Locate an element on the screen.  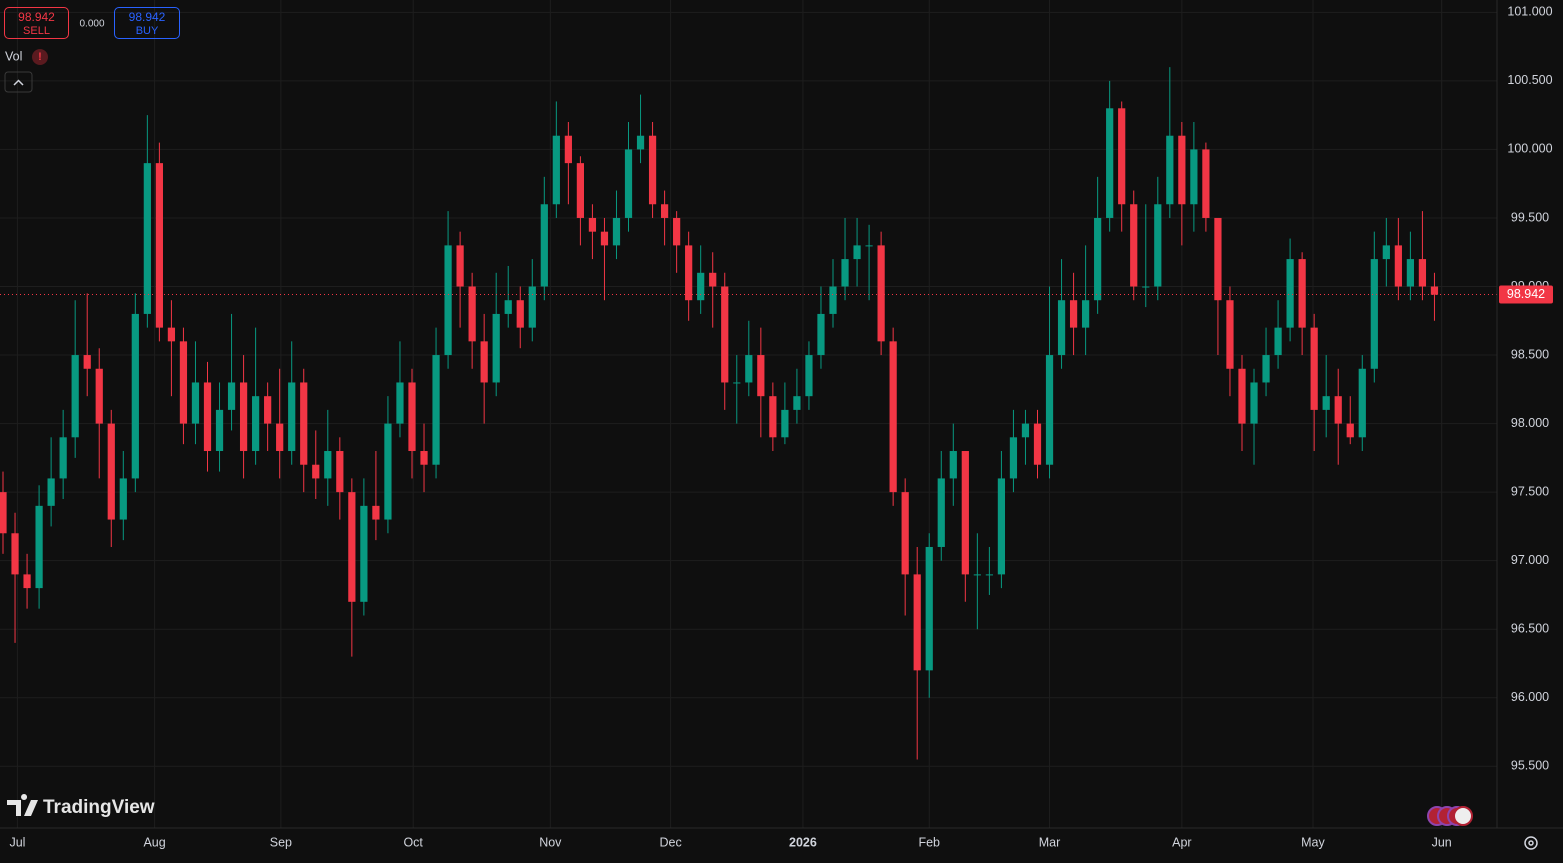
buy-price: 98.942 is located at coordinates (147, 17).